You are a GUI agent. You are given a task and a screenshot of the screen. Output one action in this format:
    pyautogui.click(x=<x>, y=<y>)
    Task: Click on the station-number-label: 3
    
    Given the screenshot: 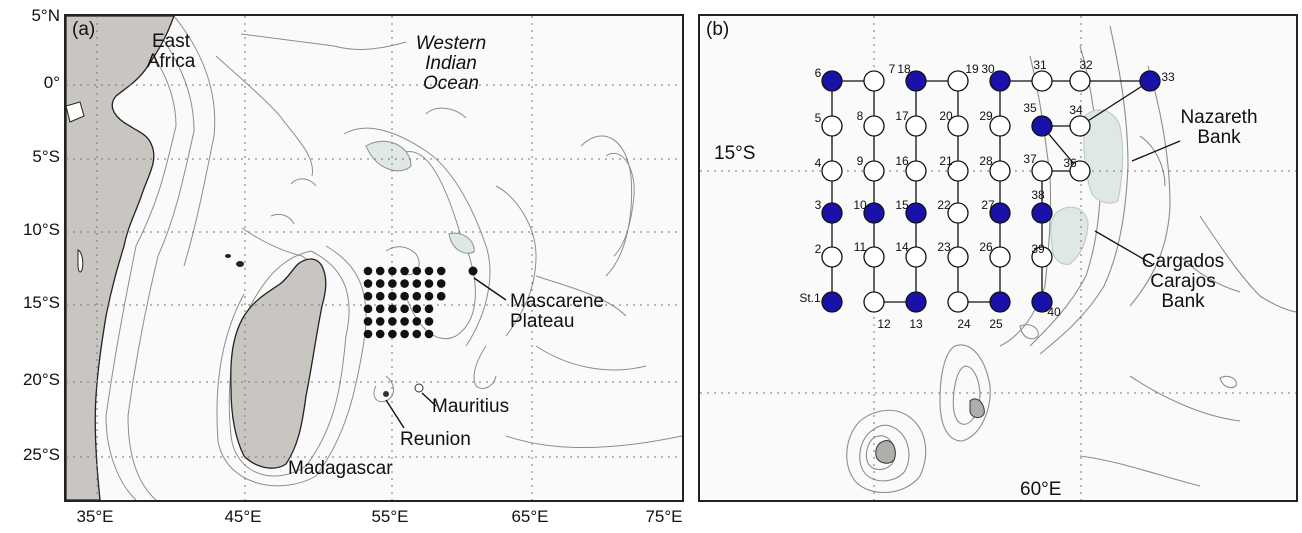 What is the action you would take?
    pyautogui.click(x=818, y=205)
    